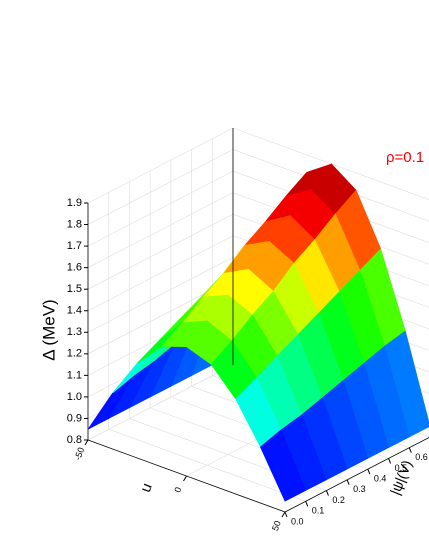  I want to click on y-tick-label: 0.0, so click(297, 521).